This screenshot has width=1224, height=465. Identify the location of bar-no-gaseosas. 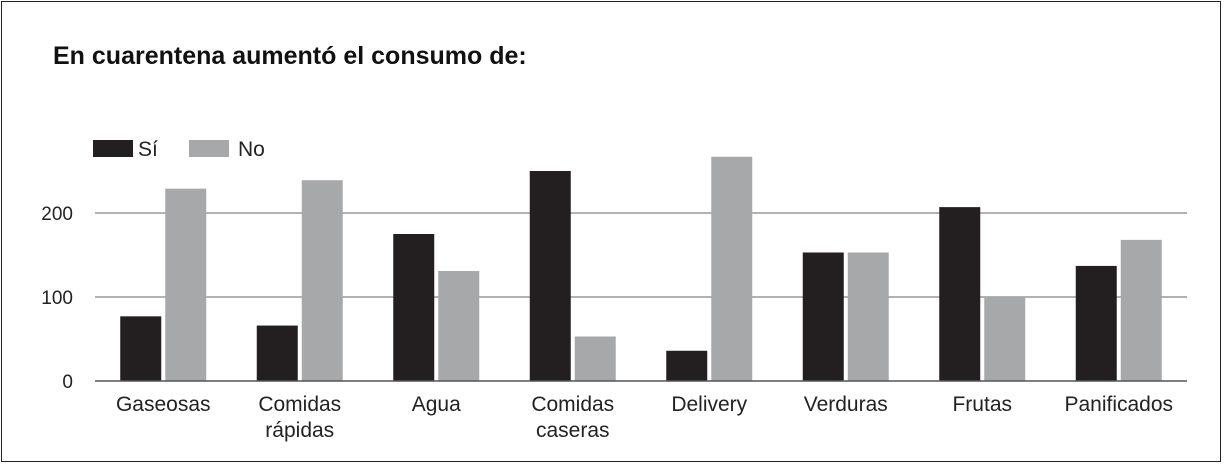
(186, 284).